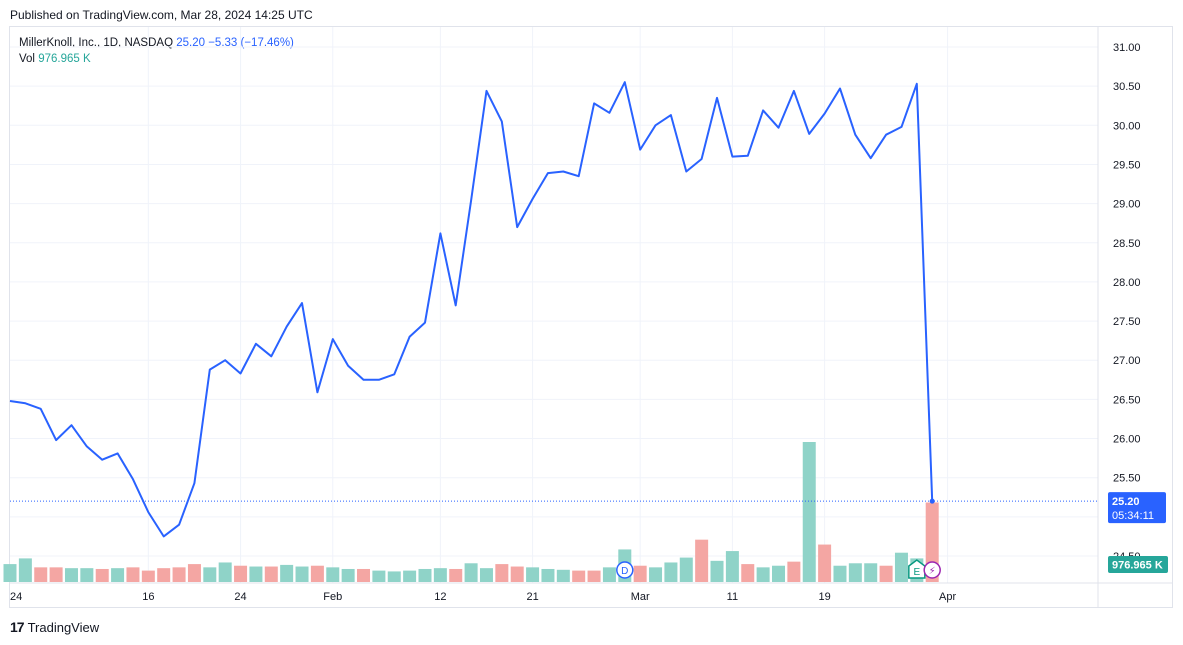  I want to click on y-tick-label: 31.00, so click(1127, 48).